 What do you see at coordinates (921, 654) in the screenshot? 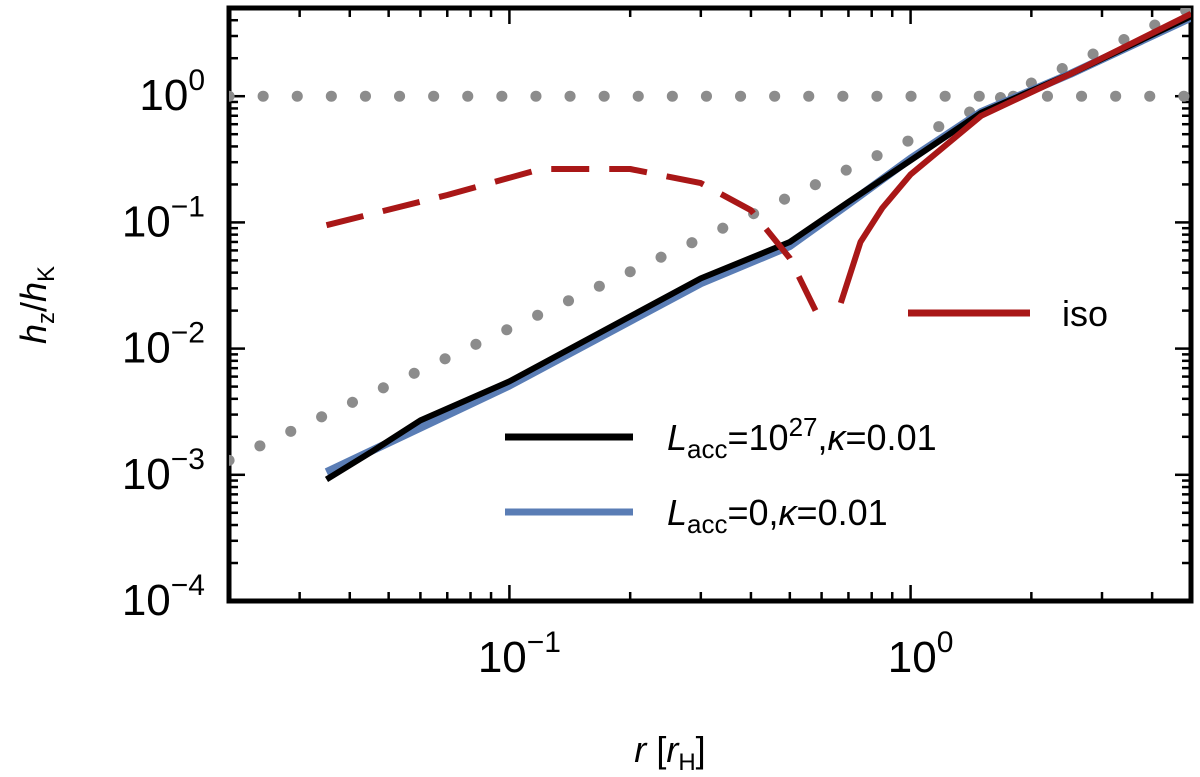
I see `x-tick-label: 10⁰` at bounding box center [921, 654].